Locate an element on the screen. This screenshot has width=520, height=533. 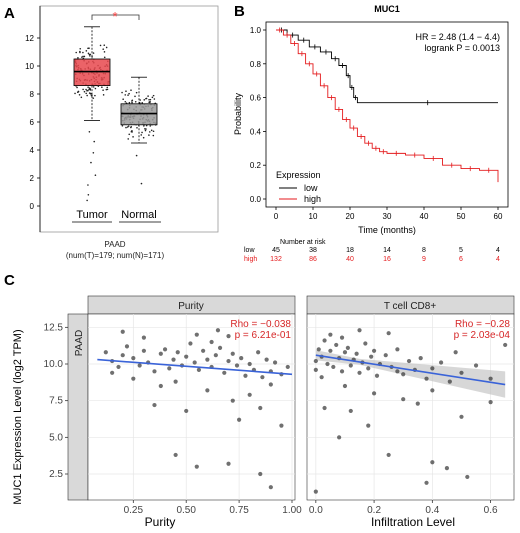
facet-purity-grid is located at coordinates (191, 407).